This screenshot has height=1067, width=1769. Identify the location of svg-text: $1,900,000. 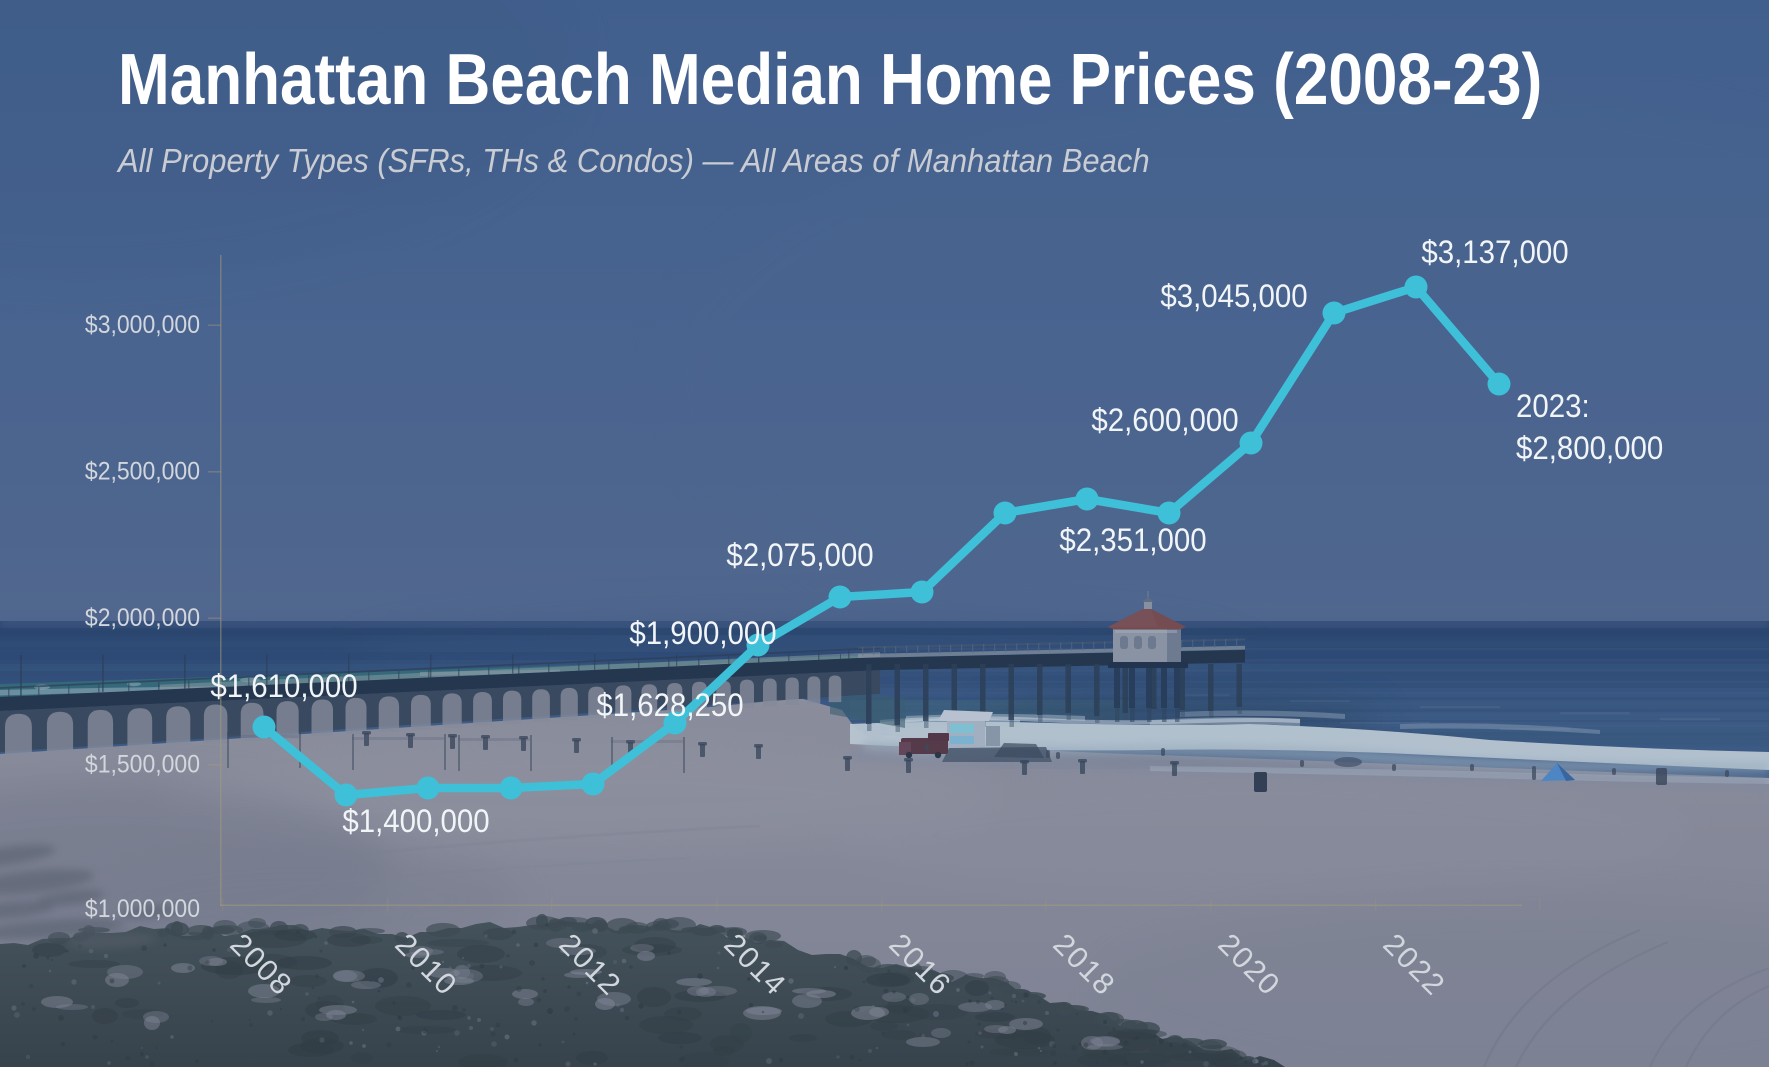
(702, 633).